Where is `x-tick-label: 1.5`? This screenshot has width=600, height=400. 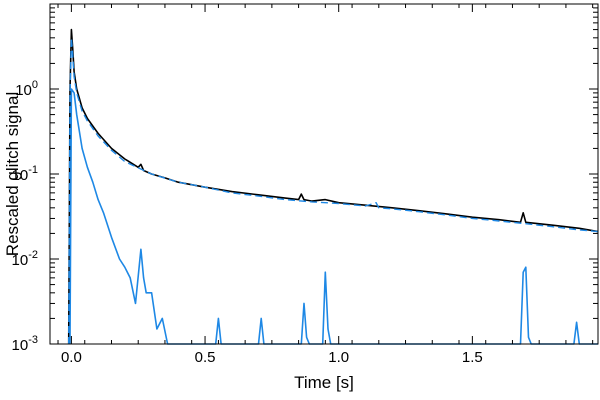 x-tick-label: 1.5 is located at coordinates (472, 357).